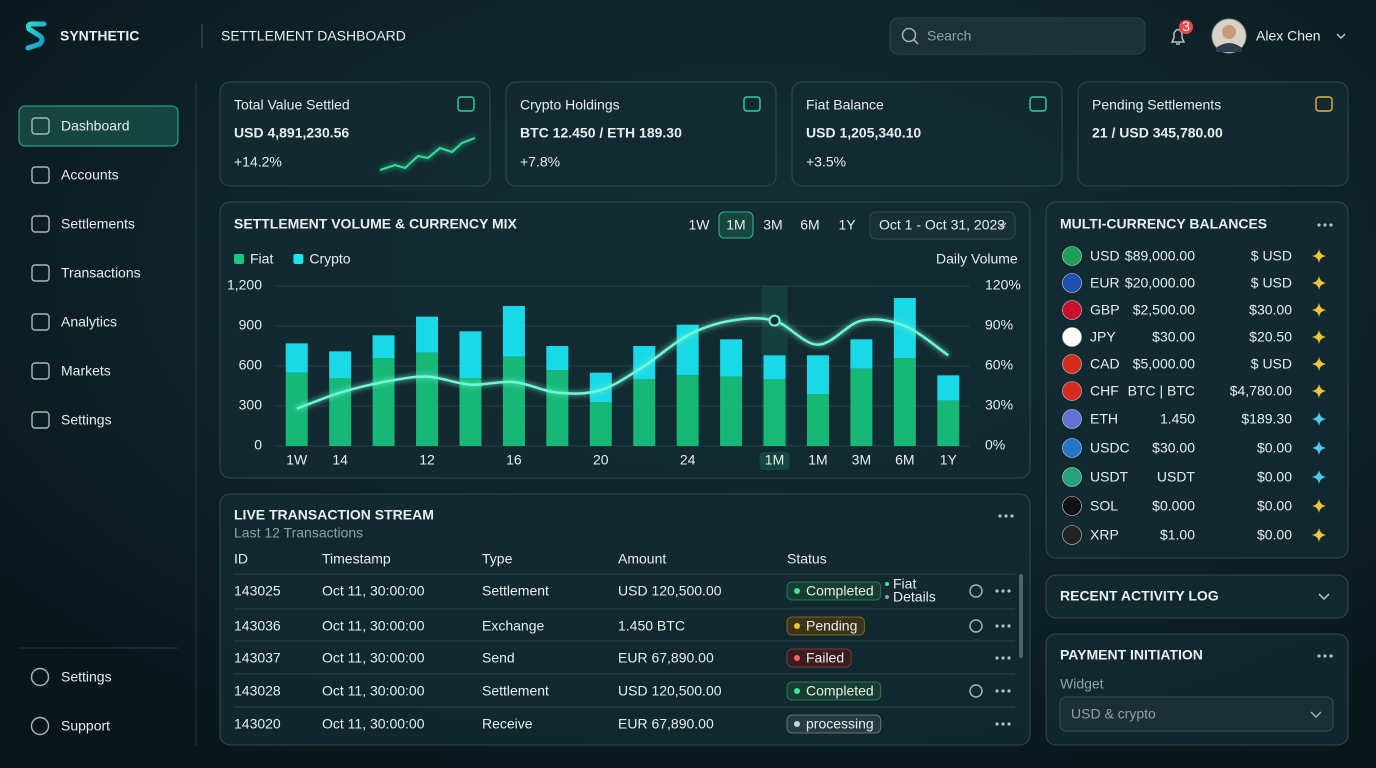  What do you see at coordinates (949, 36) in the screenshot?
I see `search-placeholder: Search` at bounding box center [949, 36].